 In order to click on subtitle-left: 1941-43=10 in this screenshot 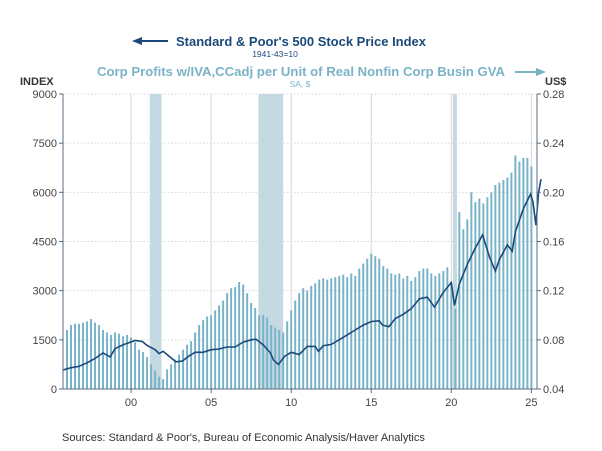, I will do `click(275, 54)`.